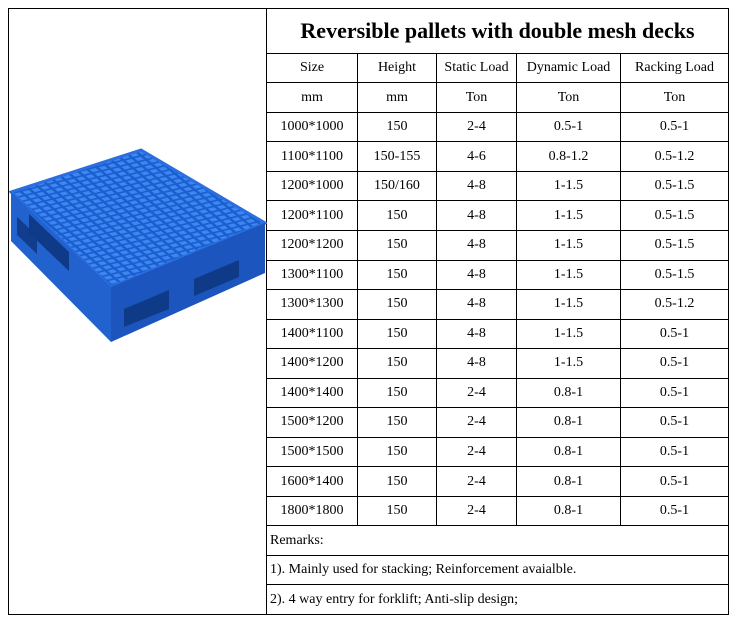 Image resolution: width=734 pixels, height=621 pixels. I want to click on header-cell: Size, so click(312, 68).